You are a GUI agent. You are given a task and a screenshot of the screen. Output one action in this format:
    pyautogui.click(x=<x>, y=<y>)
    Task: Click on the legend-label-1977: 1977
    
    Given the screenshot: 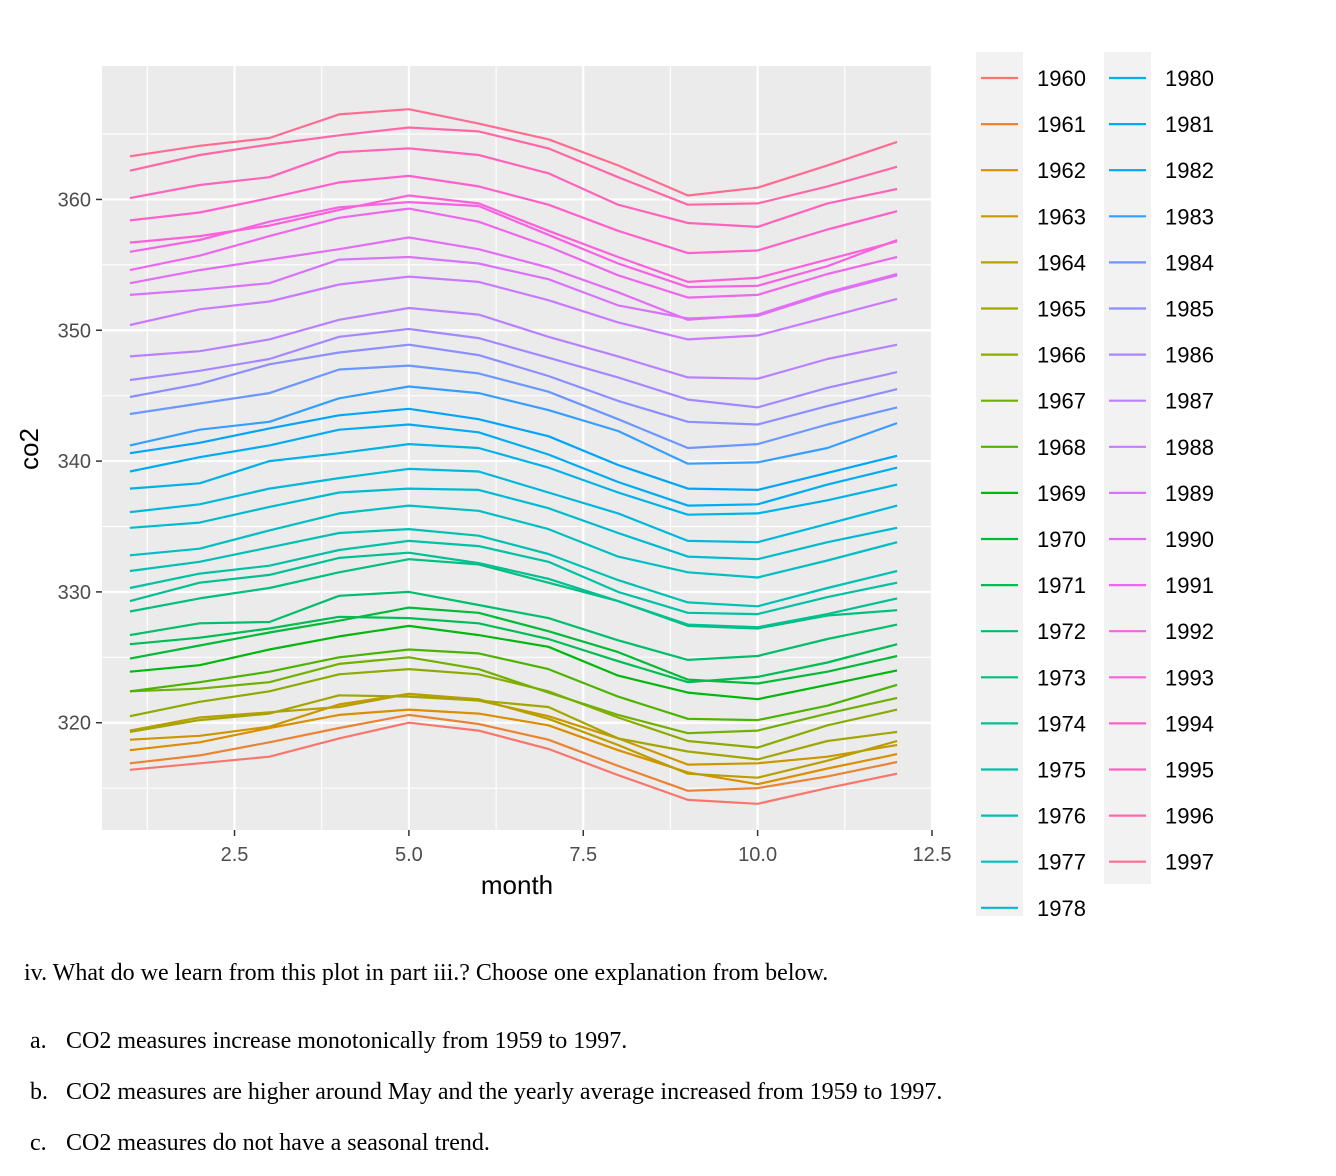 What is the action you would take?
    pyautogui.click(x=1061, y=862)
    